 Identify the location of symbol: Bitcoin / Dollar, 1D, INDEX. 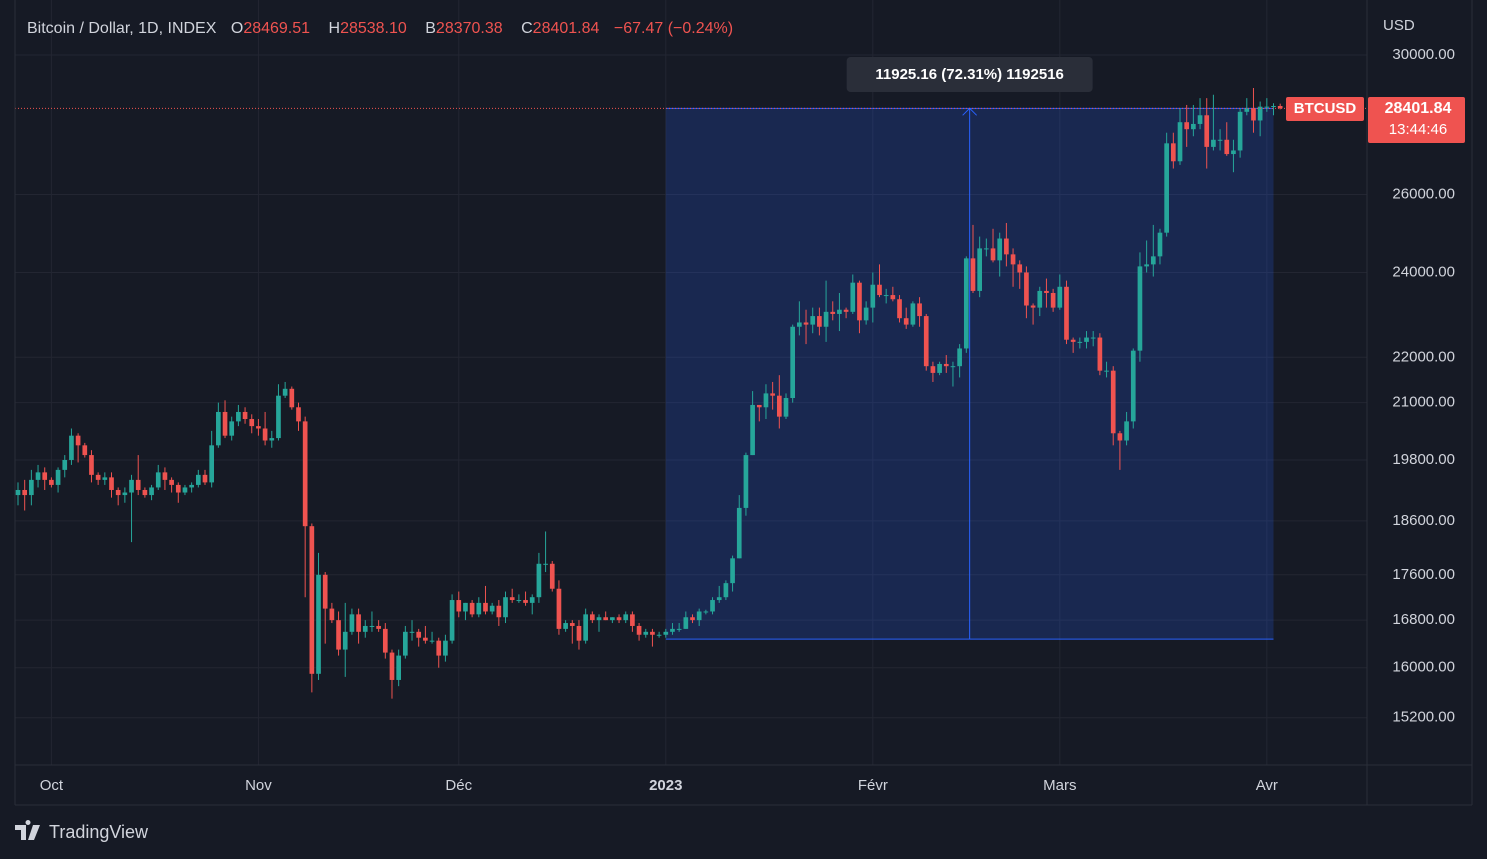
(122, 28).